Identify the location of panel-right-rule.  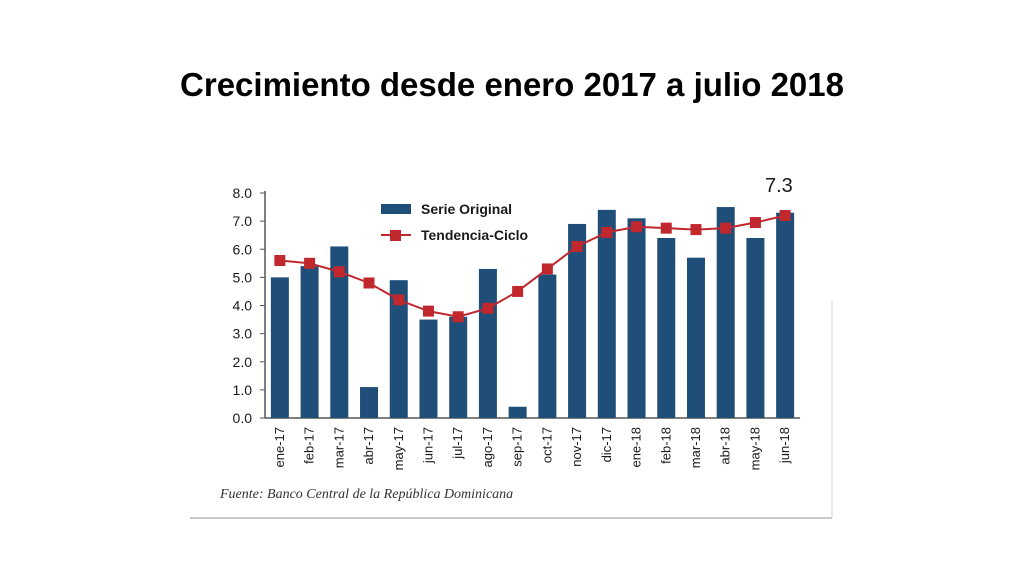
(832, 409).